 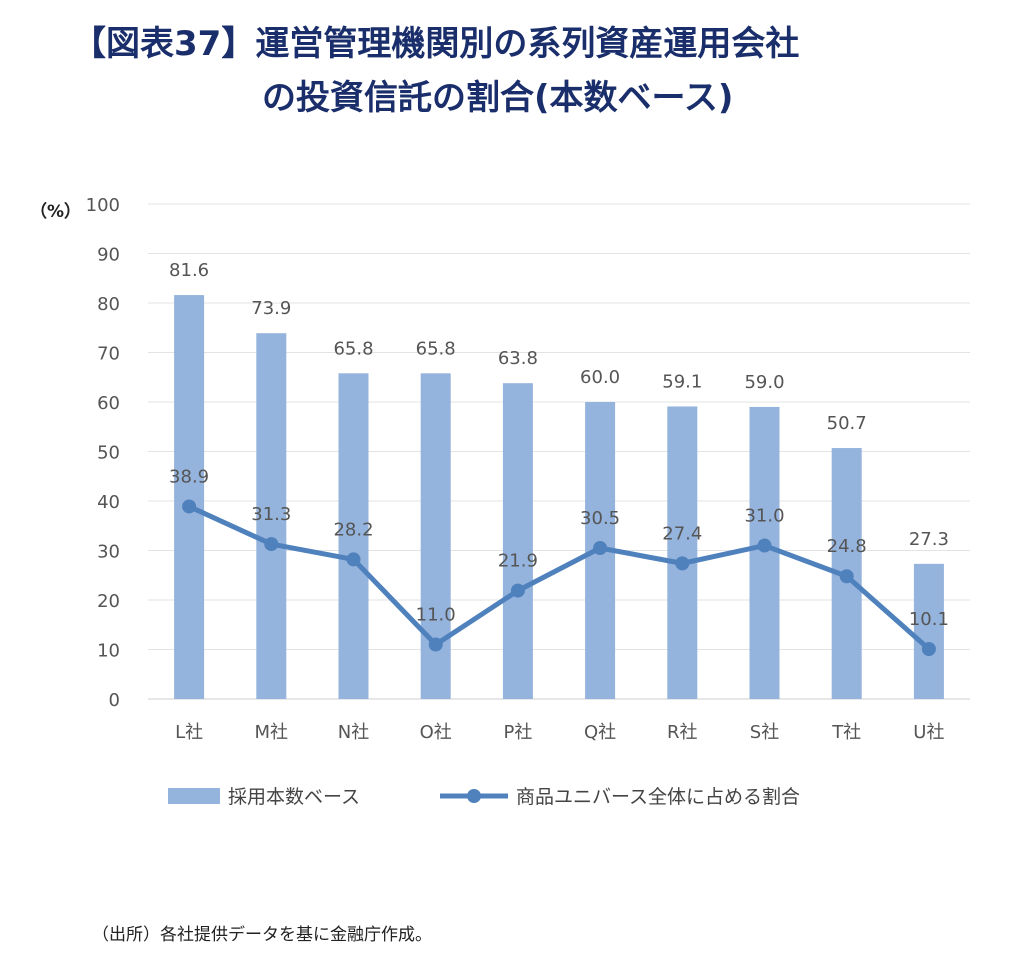 What do you see at coordinates (764, 732) in the screenshot?
I see `x-tick-label: S社` at bounding box center [764, 732].